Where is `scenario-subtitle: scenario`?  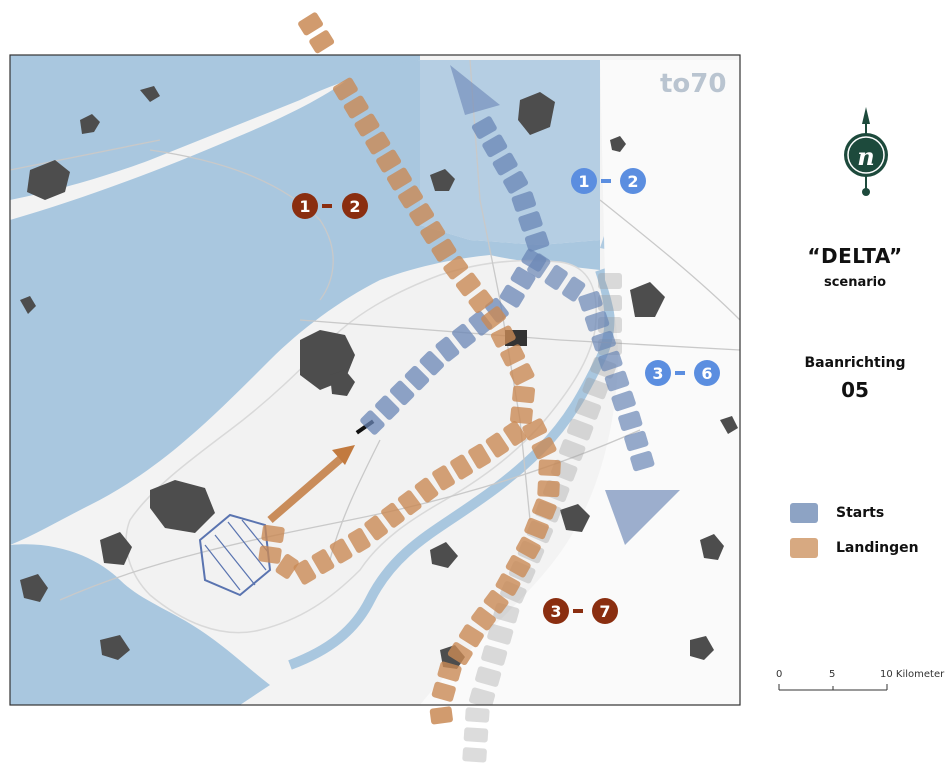
scenario-subtitle: scenario is located at coordinates (855, 282).